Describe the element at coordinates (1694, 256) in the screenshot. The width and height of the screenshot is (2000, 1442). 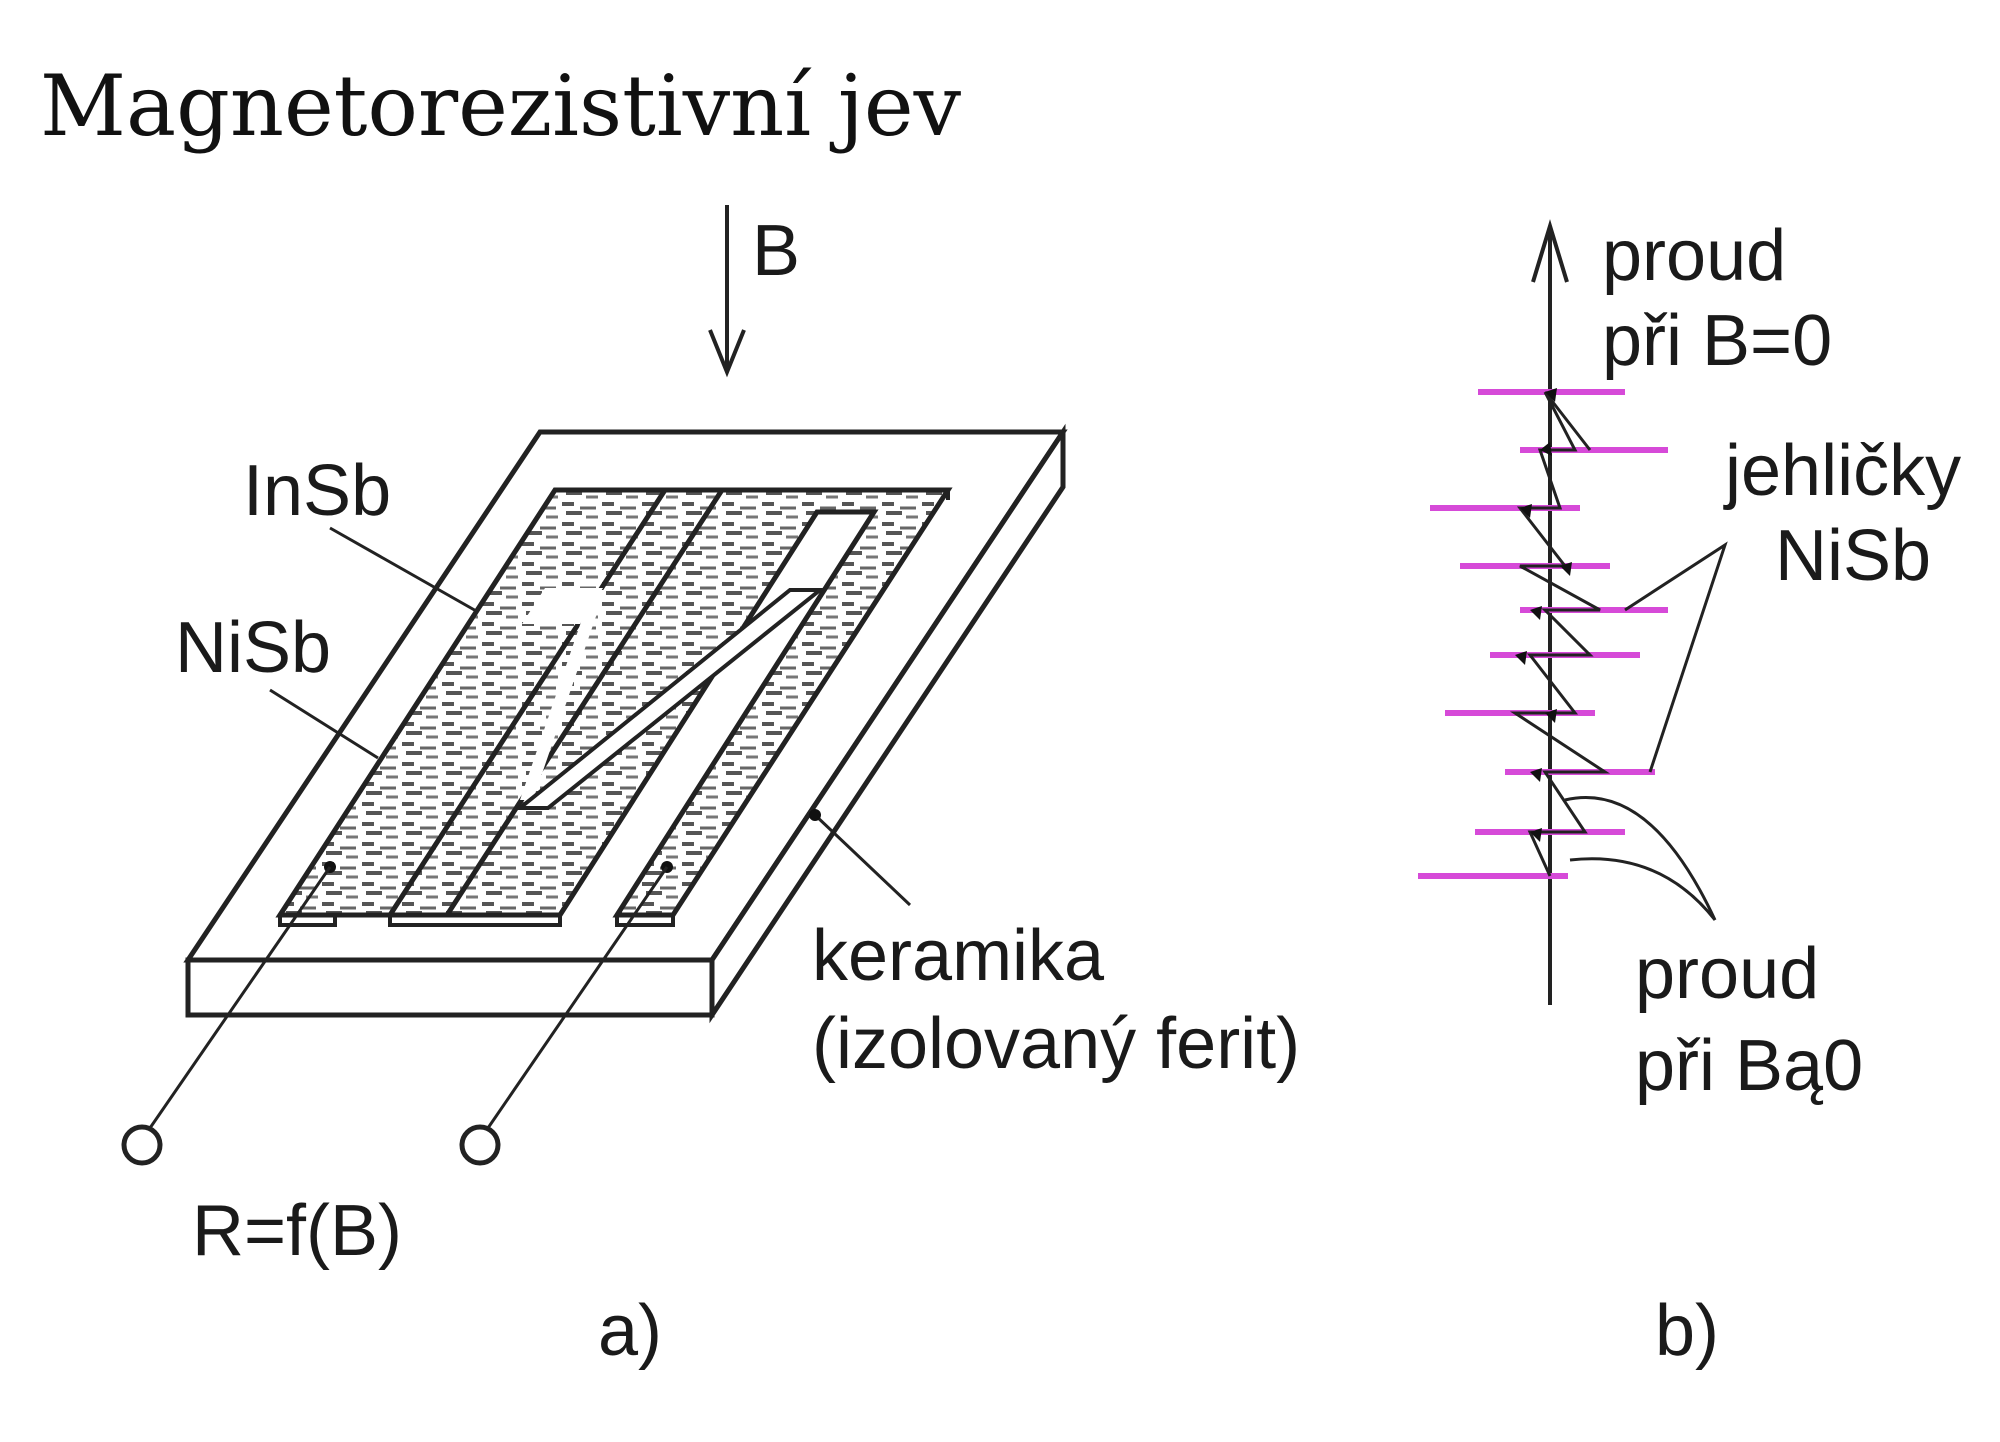
I see `current-b0-label-1: proud` at that location.